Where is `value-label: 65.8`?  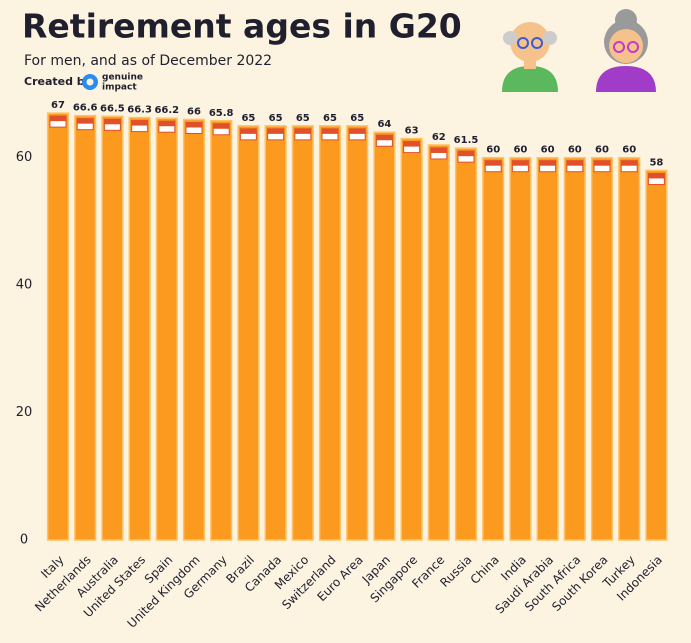 value-label: 65.8 is located at coordinates (221, 113).